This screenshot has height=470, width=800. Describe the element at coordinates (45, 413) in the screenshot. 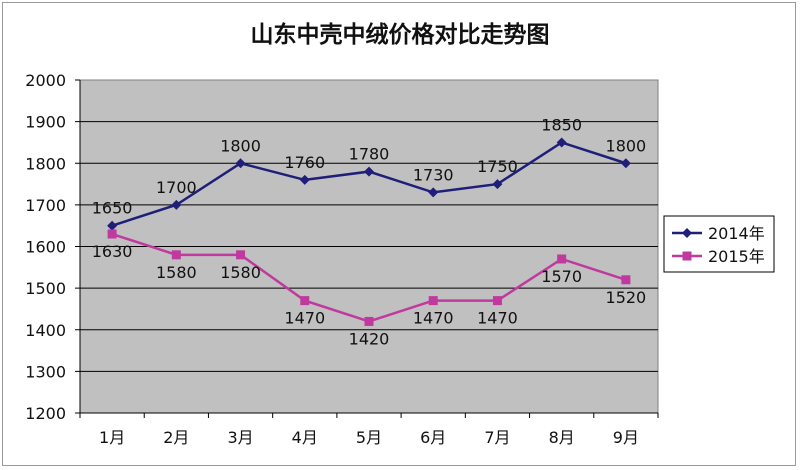

I see `y-tick-label: 1200` at that location.